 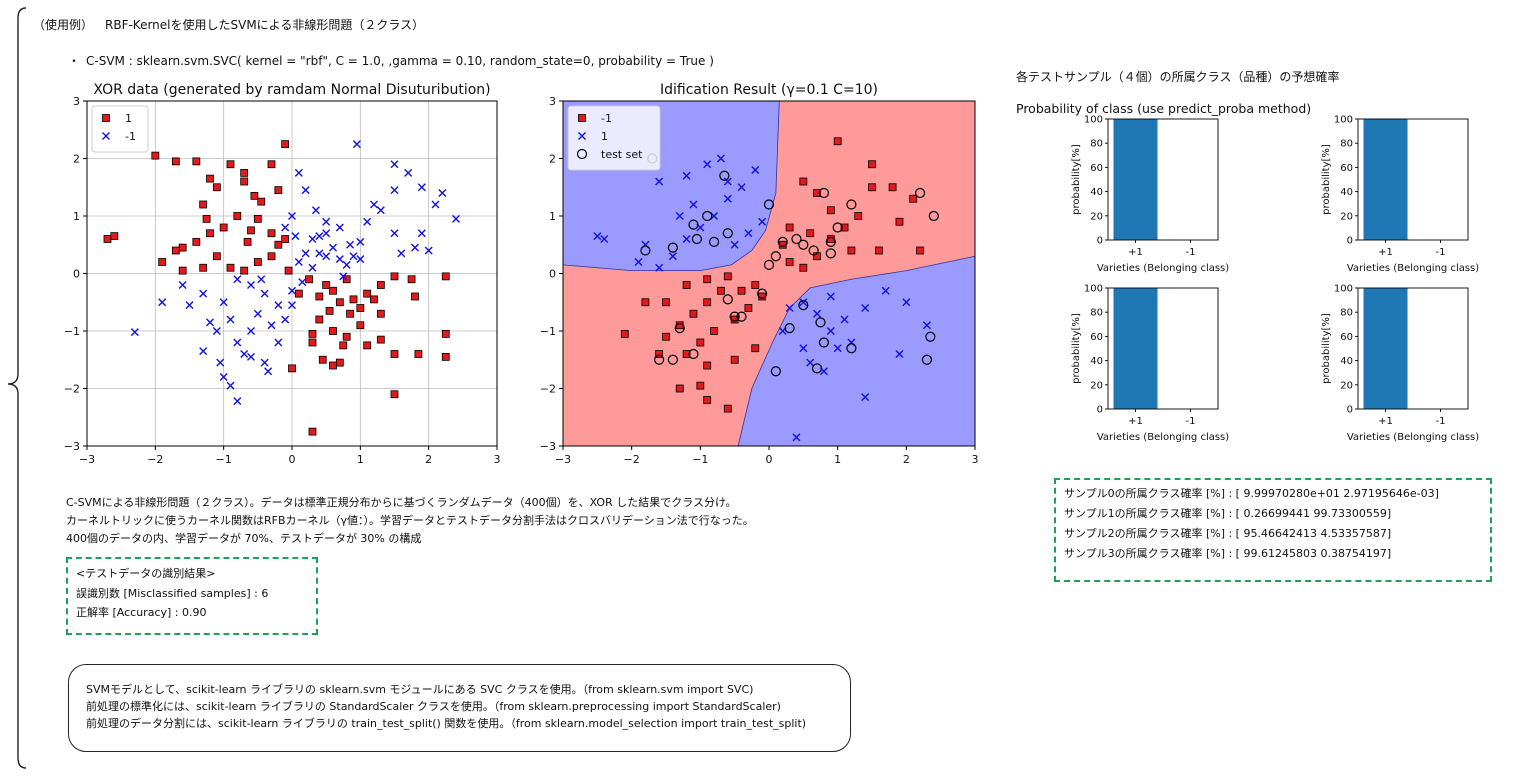 What do you see at coordinates (614, 138) in the screenshot?
I see `legend: -1 1 test set` at bounding box center [614, 138].